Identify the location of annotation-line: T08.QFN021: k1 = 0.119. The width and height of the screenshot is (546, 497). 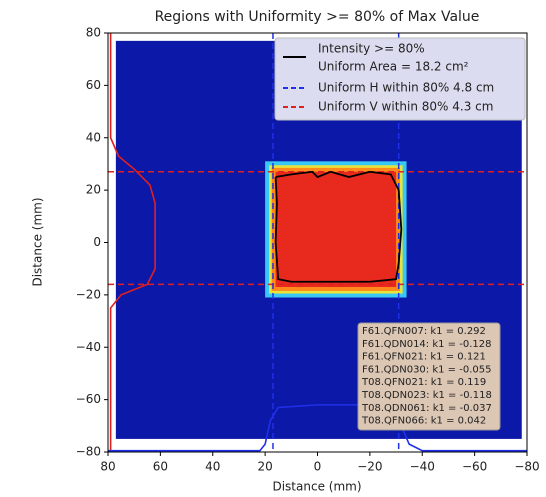
(423, 382).